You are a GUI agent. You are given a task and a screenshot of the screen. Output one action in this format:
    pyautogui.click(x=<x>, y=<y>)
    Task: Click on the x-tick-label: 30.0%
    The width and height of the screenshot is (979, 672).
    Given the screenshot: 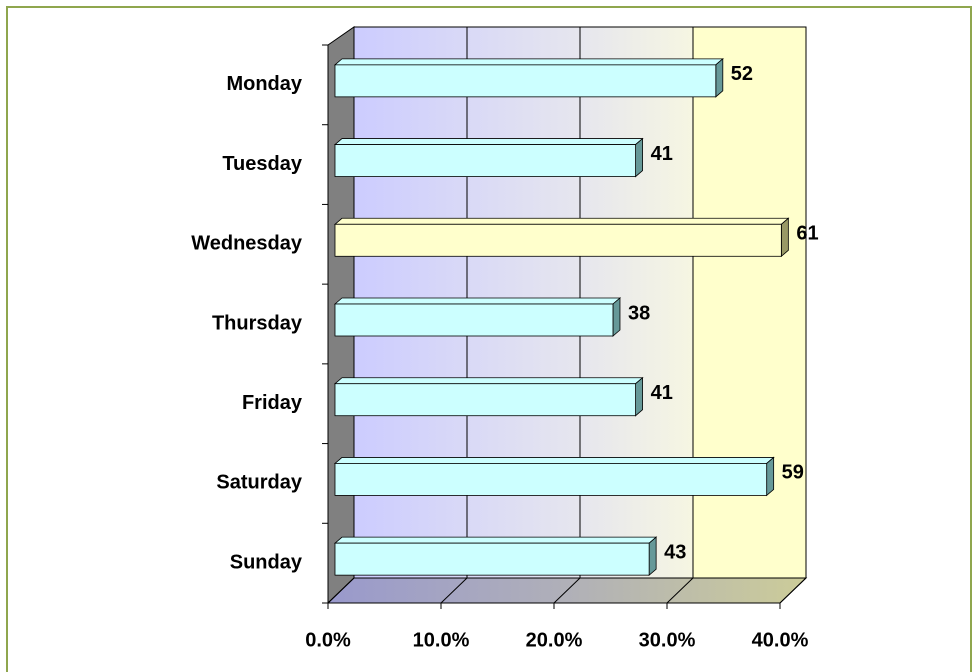 What is the action you would take?
    pyautogui.click(x=667, y=640)
    